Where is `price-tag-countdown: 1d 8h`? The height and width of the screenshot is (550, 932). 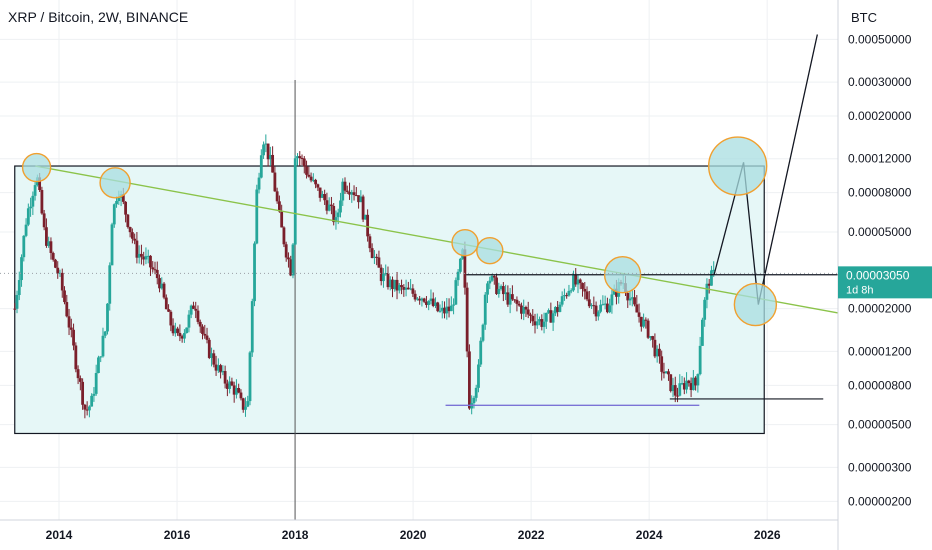 price-tag-countdown: 1d 8h is located at coordinates (860, 290).